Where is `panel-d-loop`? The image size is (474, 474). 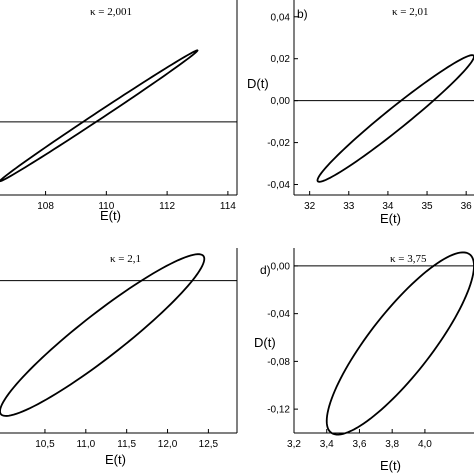 panel-d-loop is located at coordinates (399, 343).